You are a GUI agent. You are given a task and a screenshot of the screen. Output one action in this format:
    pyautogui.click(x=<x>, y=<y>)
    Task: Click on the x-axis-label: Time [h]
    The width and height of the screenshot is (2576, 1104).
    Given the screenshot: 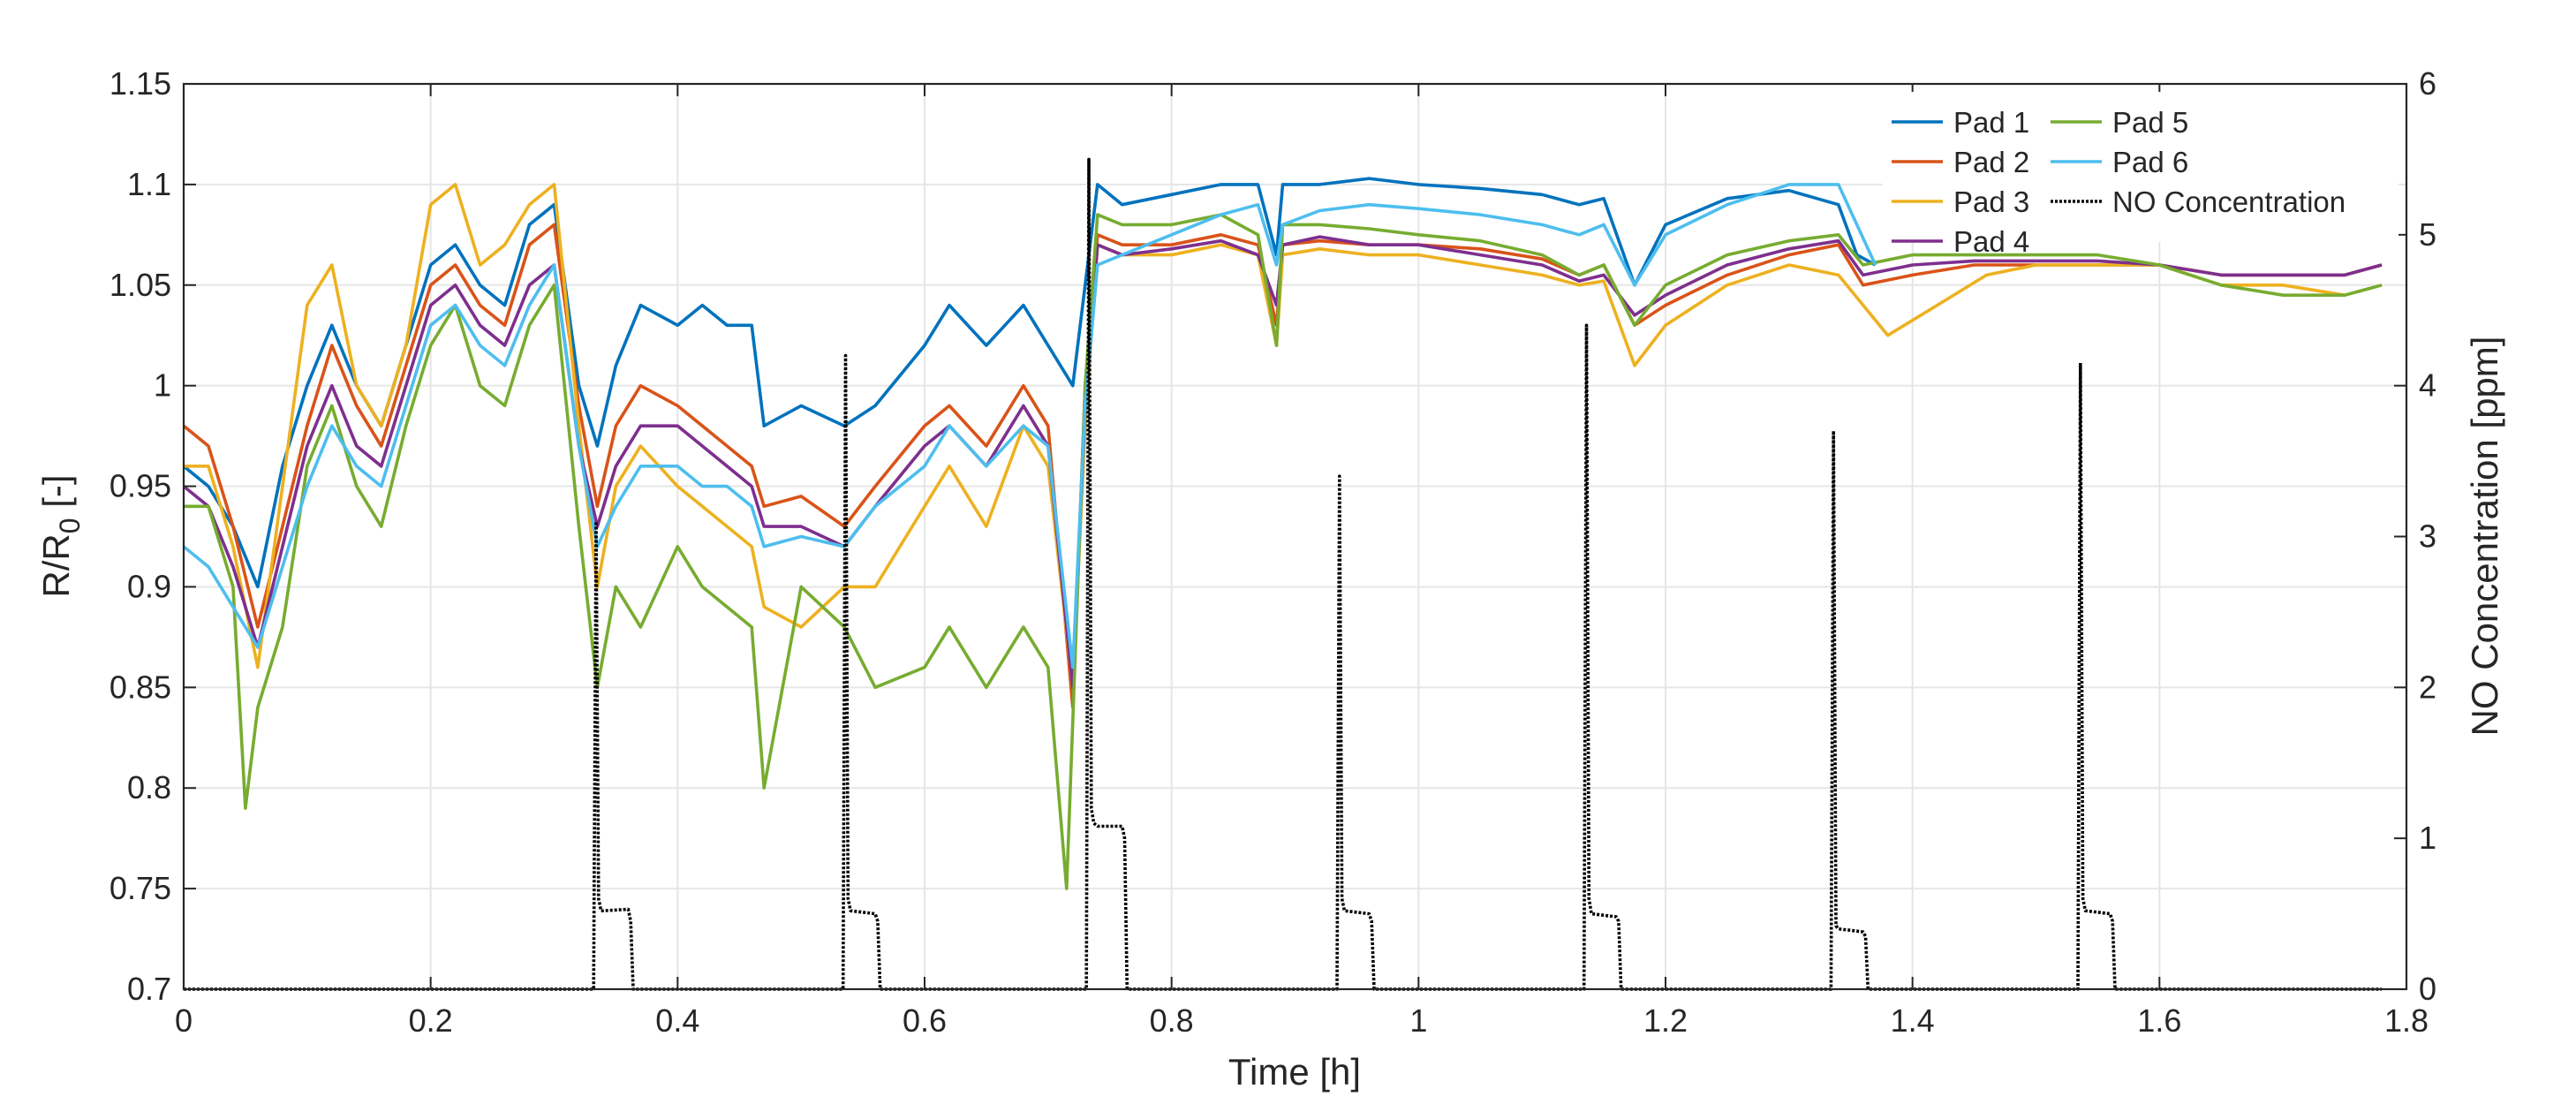 What is the action you would take?
    pyautogui.click(x=1295, y=1072)
    